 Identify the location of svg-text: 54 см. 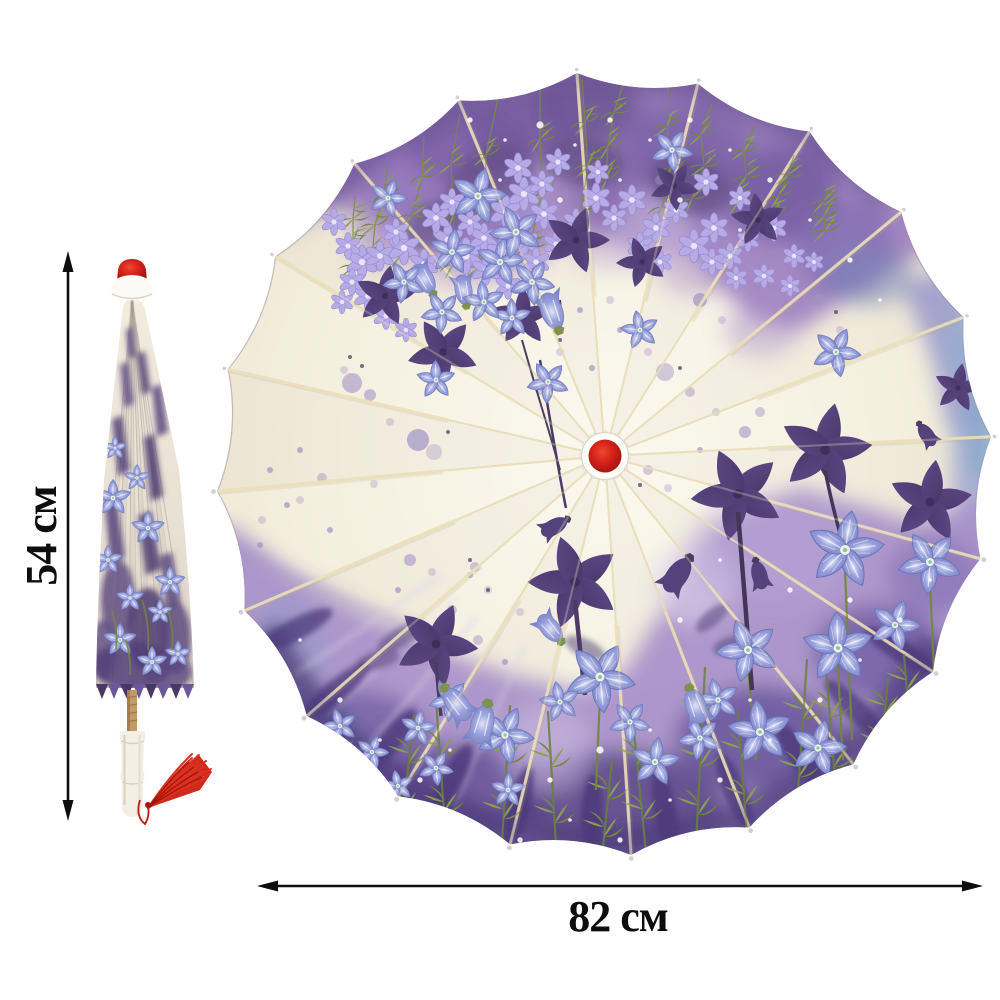
(41, 536).